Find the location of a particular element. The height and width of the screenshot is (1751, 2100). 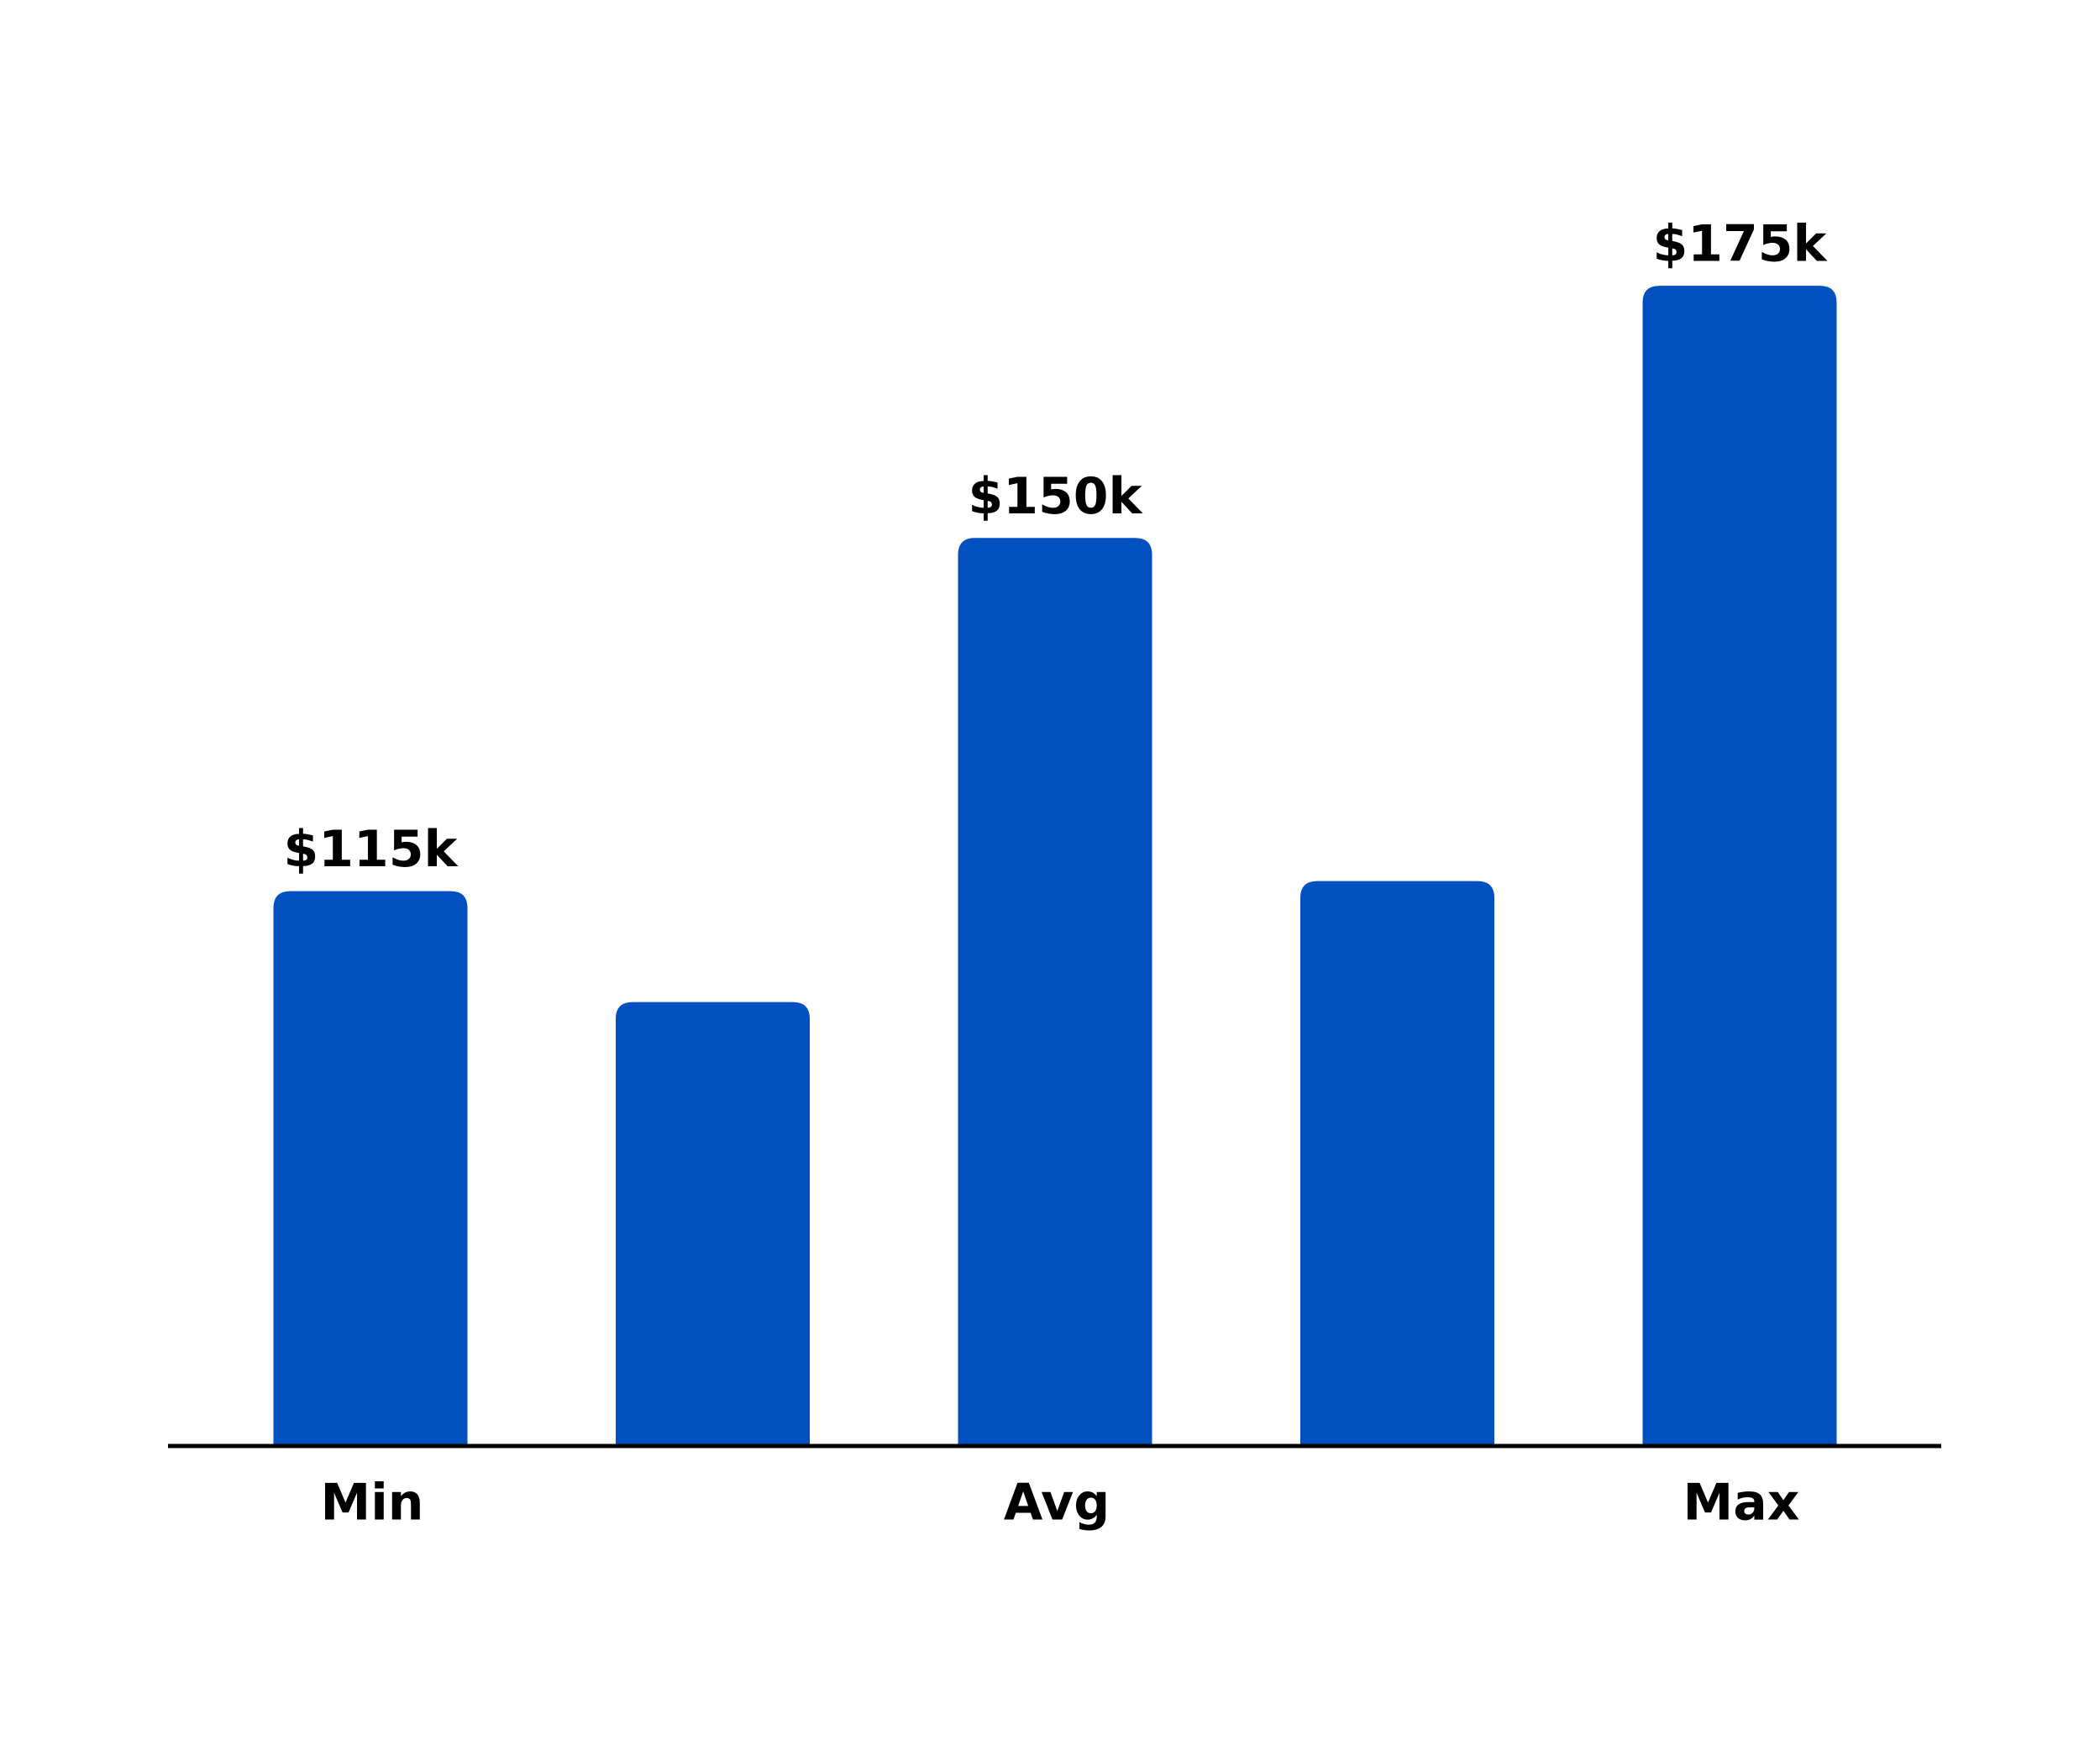

value-label: $175k is located at coordinates (1741, 244).